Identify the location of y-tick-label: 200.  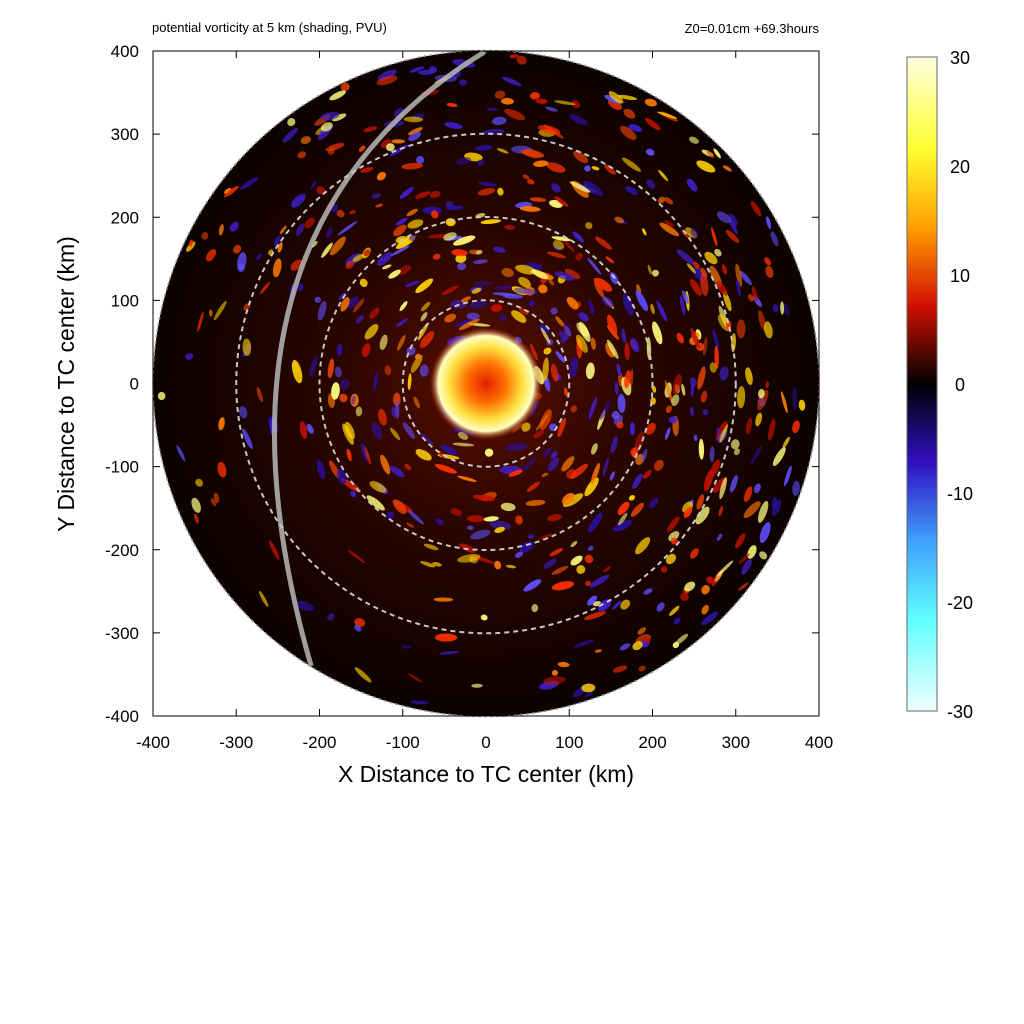
(125, 217).